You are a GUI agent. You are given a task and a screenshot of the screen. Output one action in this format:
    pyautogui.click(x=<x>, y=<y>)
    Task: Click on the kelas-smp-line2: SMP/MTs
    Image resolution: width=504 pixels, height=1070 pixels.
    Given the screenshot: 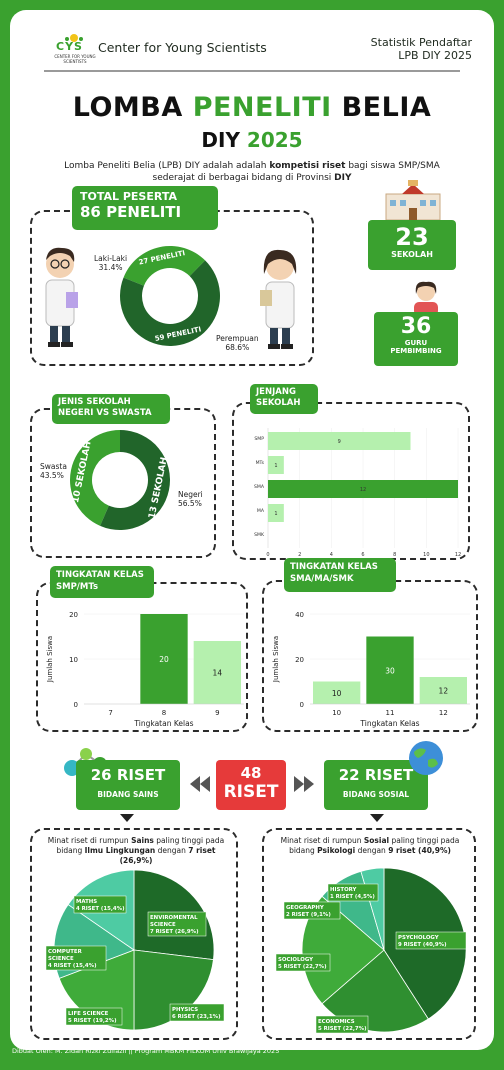 What is the action you would take?
    pyautogui.click(x=77, y=587)
    